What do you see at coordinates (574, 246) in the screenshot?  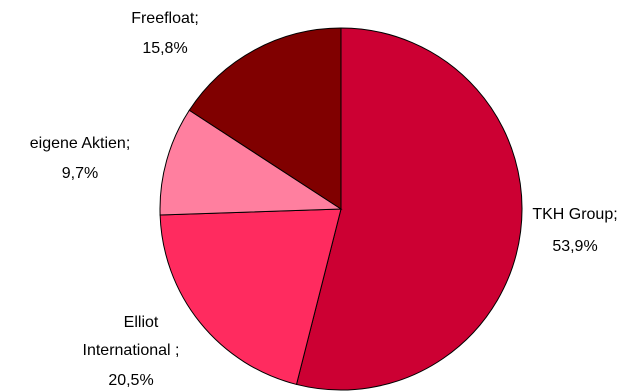 I see `label-tkh-group-value: 53,9%` at bounding box center [574, 246].